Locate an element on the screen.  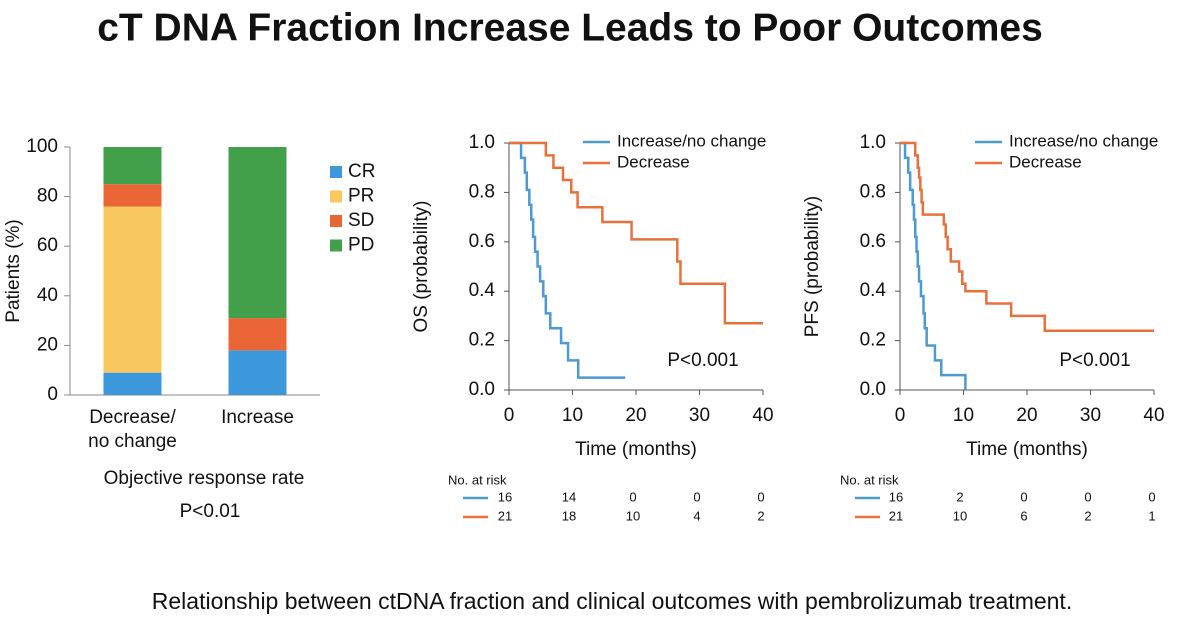
x-axis-label: Objective response rate is located at coordinates (204, 478).